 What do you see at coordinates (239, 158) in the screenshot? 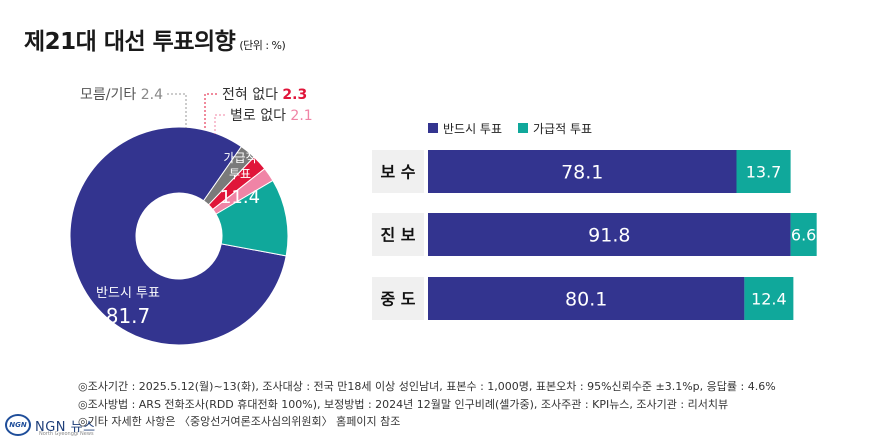
I see `label-maybe-name: 가급적` at bounding box center [239, 158].